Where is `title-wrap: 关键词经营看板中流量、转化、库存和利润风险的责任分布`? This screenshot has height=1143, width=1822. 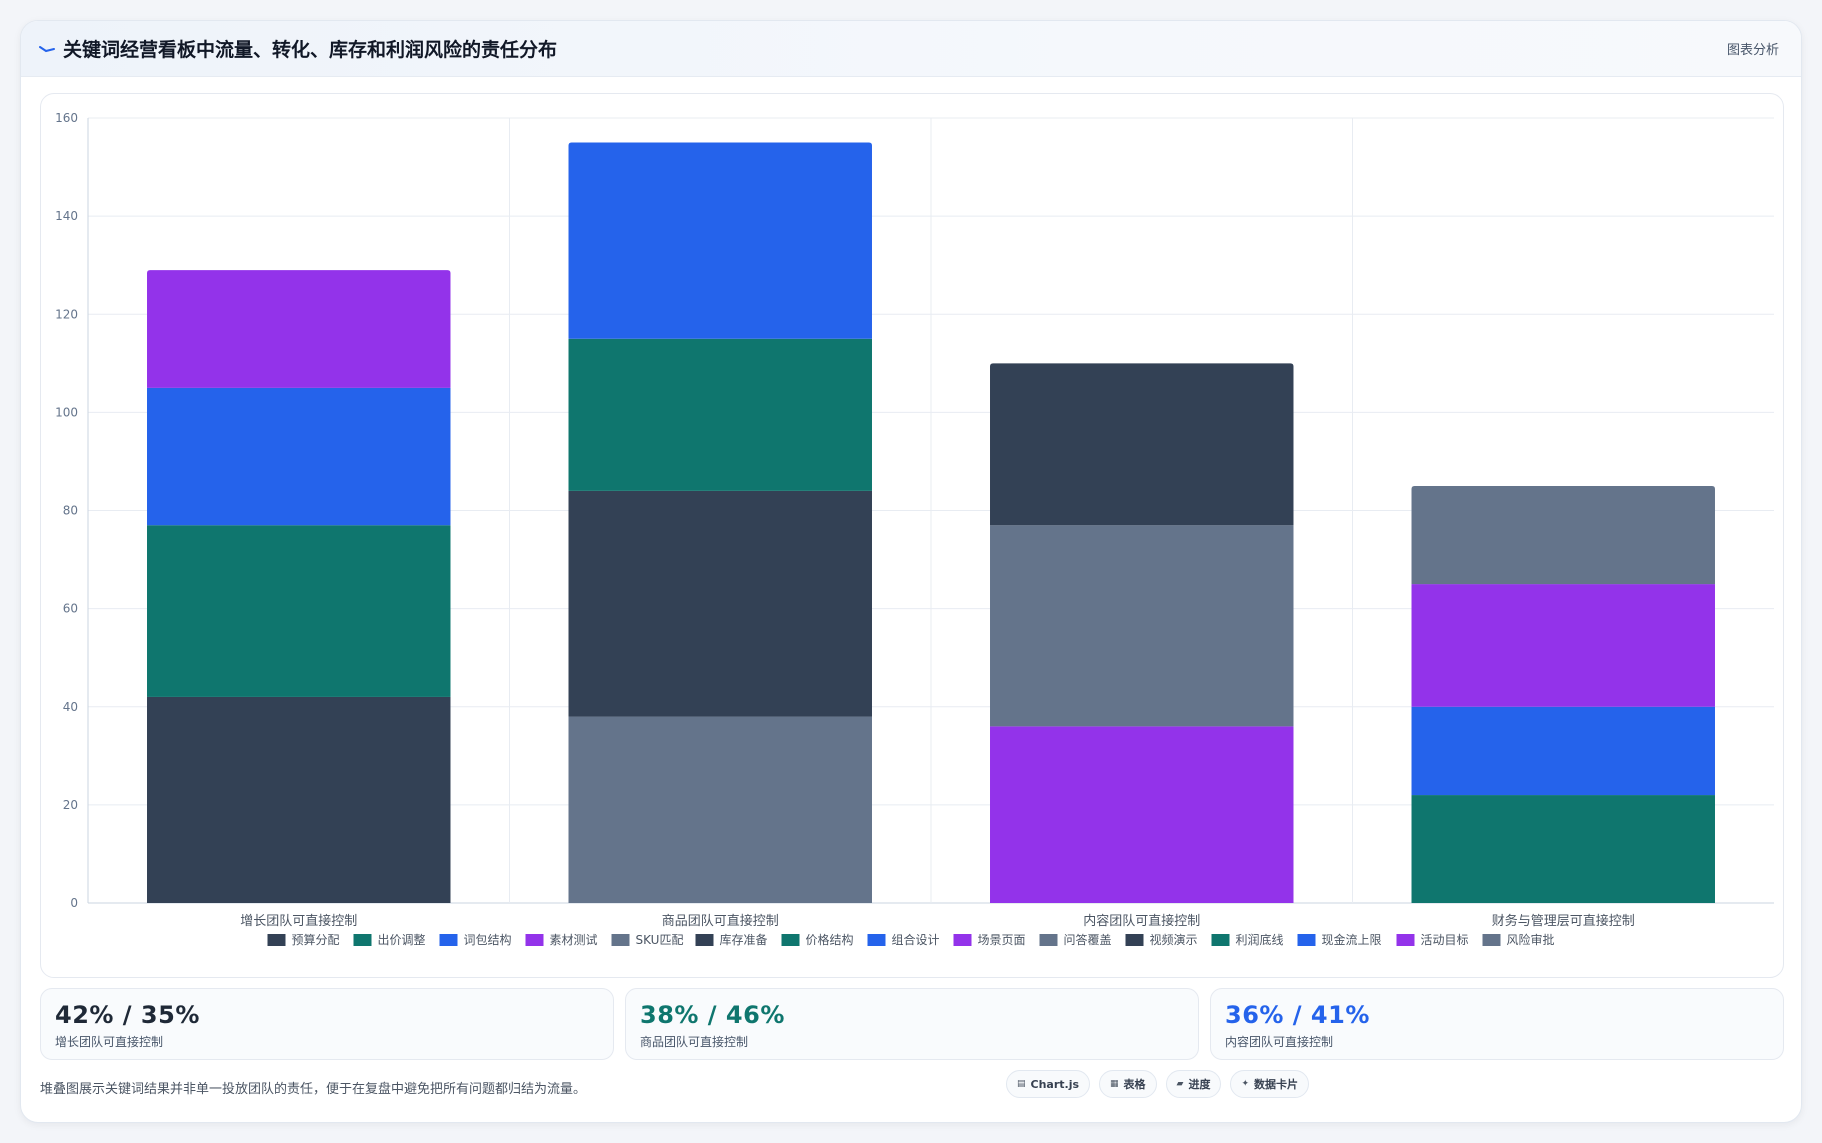
title-wrap: 关键词经营看板中流量、转化、库存和利润风险的责任分布 is located at coordinates (298, 48).